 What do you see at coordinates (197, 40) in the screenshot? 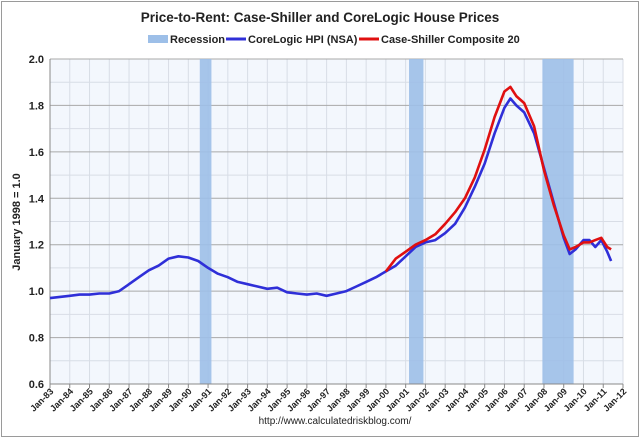
I see `legend-label: Recession` at bounding box center [197, 40].